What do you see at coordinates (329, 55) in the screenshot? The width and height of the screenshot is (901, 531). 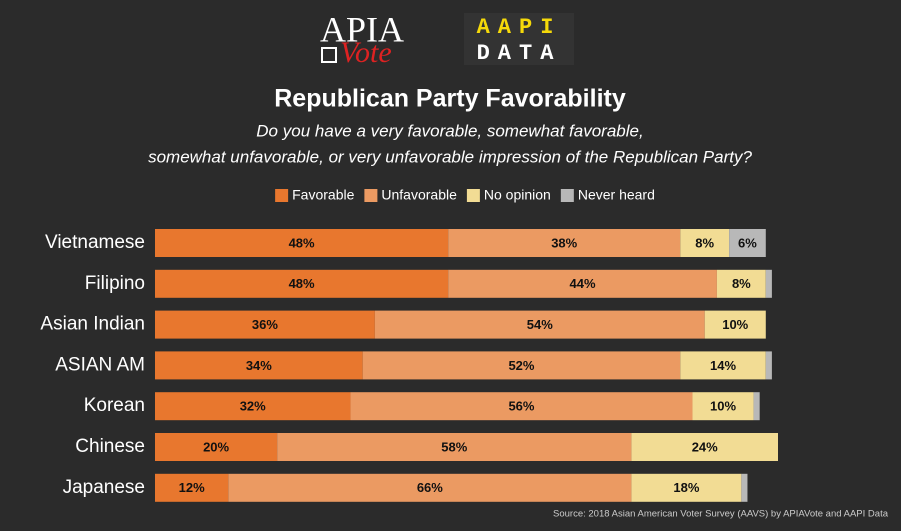 I see `logo-checkbox` at bounding box center [329, 55].